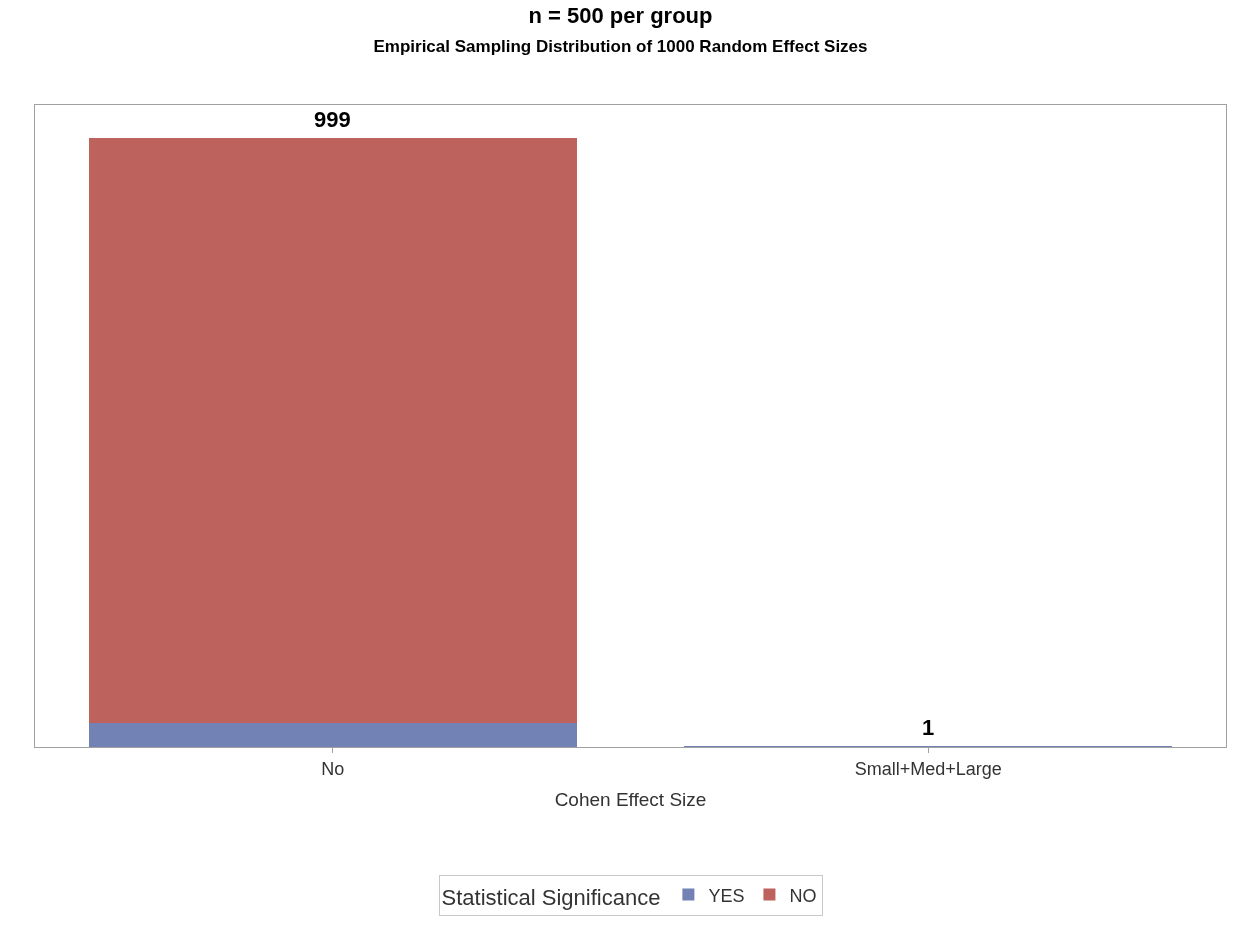  What do you see at coordinates (620, 16) in the screenshot?
I see `chart-title: n = 500 per group` at bounding box center [620, 16].